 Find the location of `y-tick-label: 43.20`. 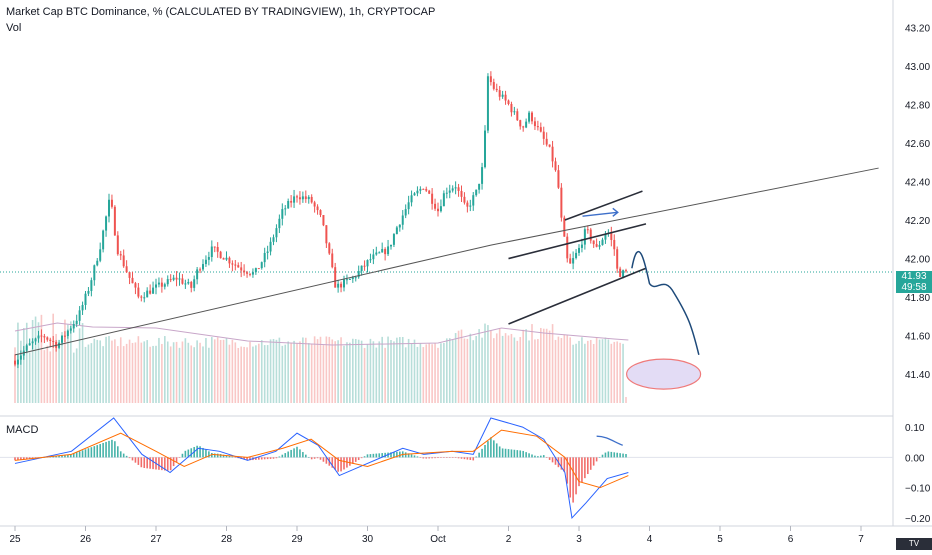

y-tick-label: 43.20 is located at coordinates (917, 28).